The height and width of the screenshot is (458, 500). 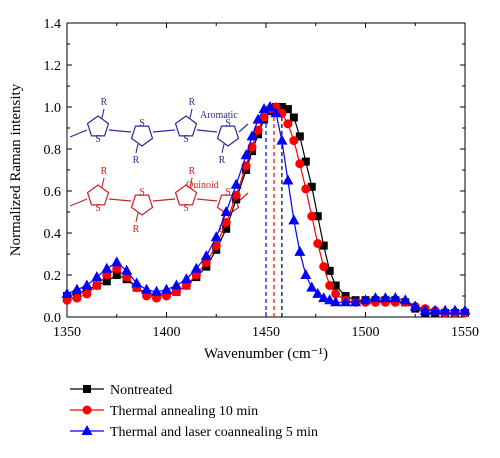 What do you see at coordinates (274, 212) in the screenshot?
I see `peak-markers` at bounding box center [274, 212].